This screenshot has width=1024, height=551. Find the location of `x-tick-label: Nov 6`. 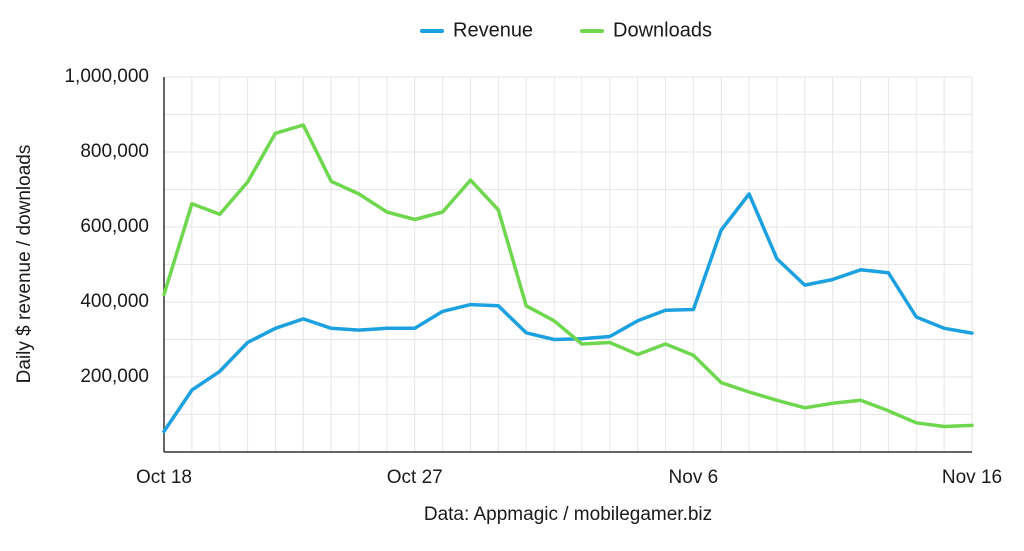

x-tick-label: Nov 6 is located at coordinates (694, 477).